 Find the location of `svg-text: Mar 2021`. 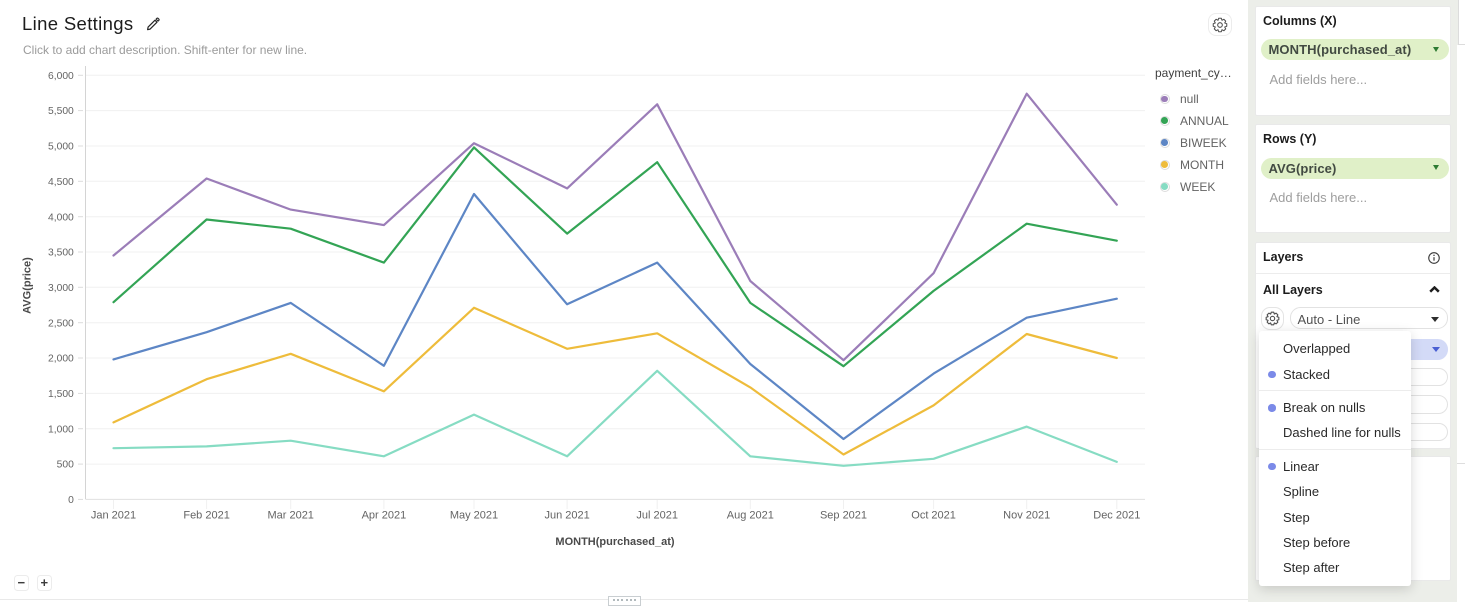

svg-text: Mar 2021 is located at coordinates (290, 516).